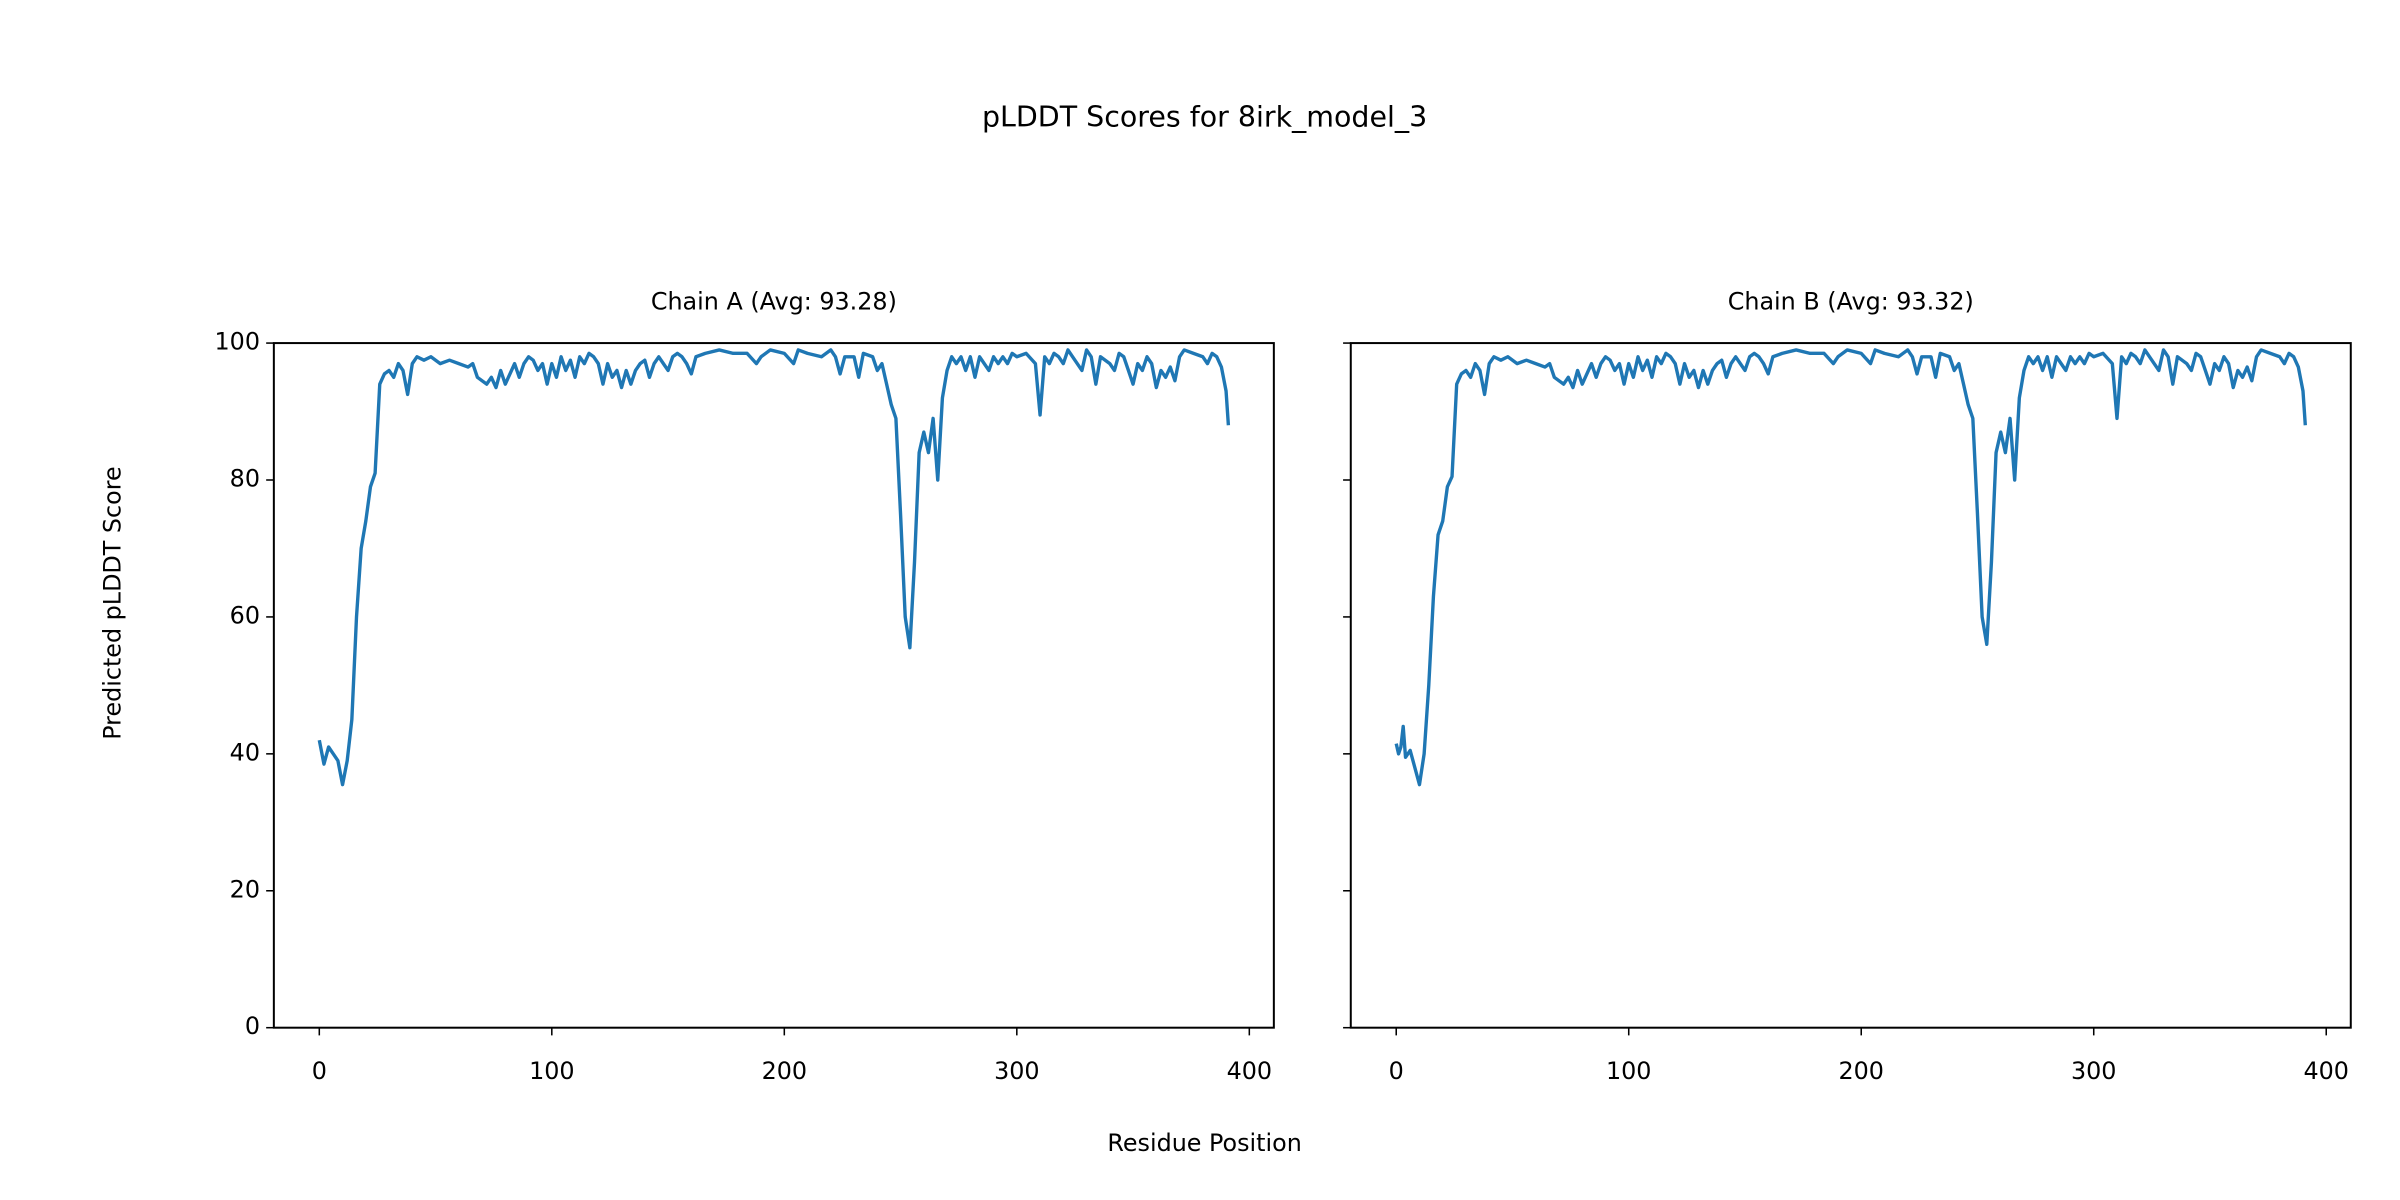  What do you see at coordinates (245, 478) in the screenshot?
I see `y-tick-label: 80` at bounding box center [245, 478].